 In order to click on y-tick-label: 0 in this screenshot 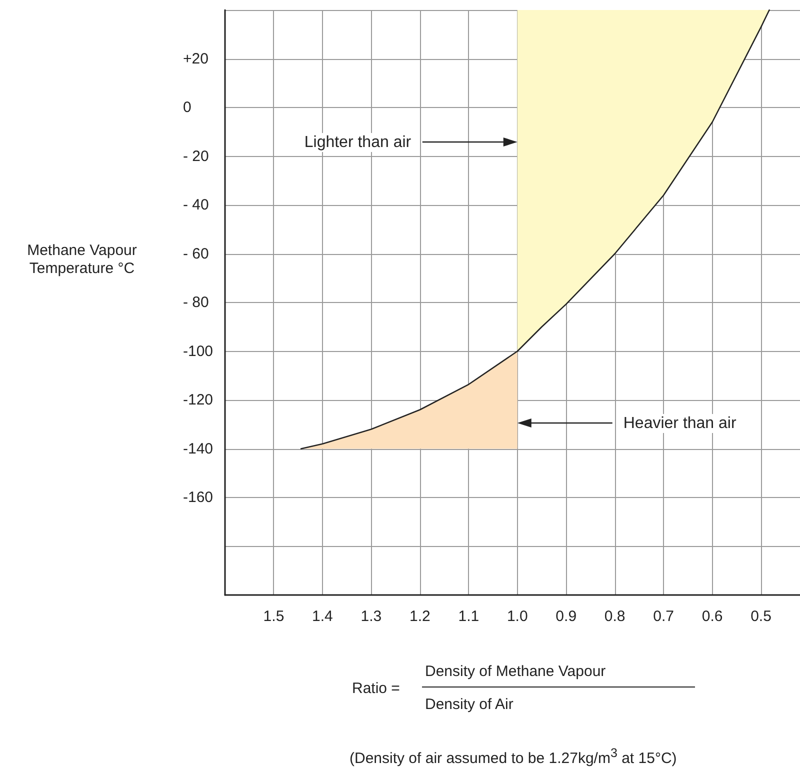, I will do `click(187, 107)`.